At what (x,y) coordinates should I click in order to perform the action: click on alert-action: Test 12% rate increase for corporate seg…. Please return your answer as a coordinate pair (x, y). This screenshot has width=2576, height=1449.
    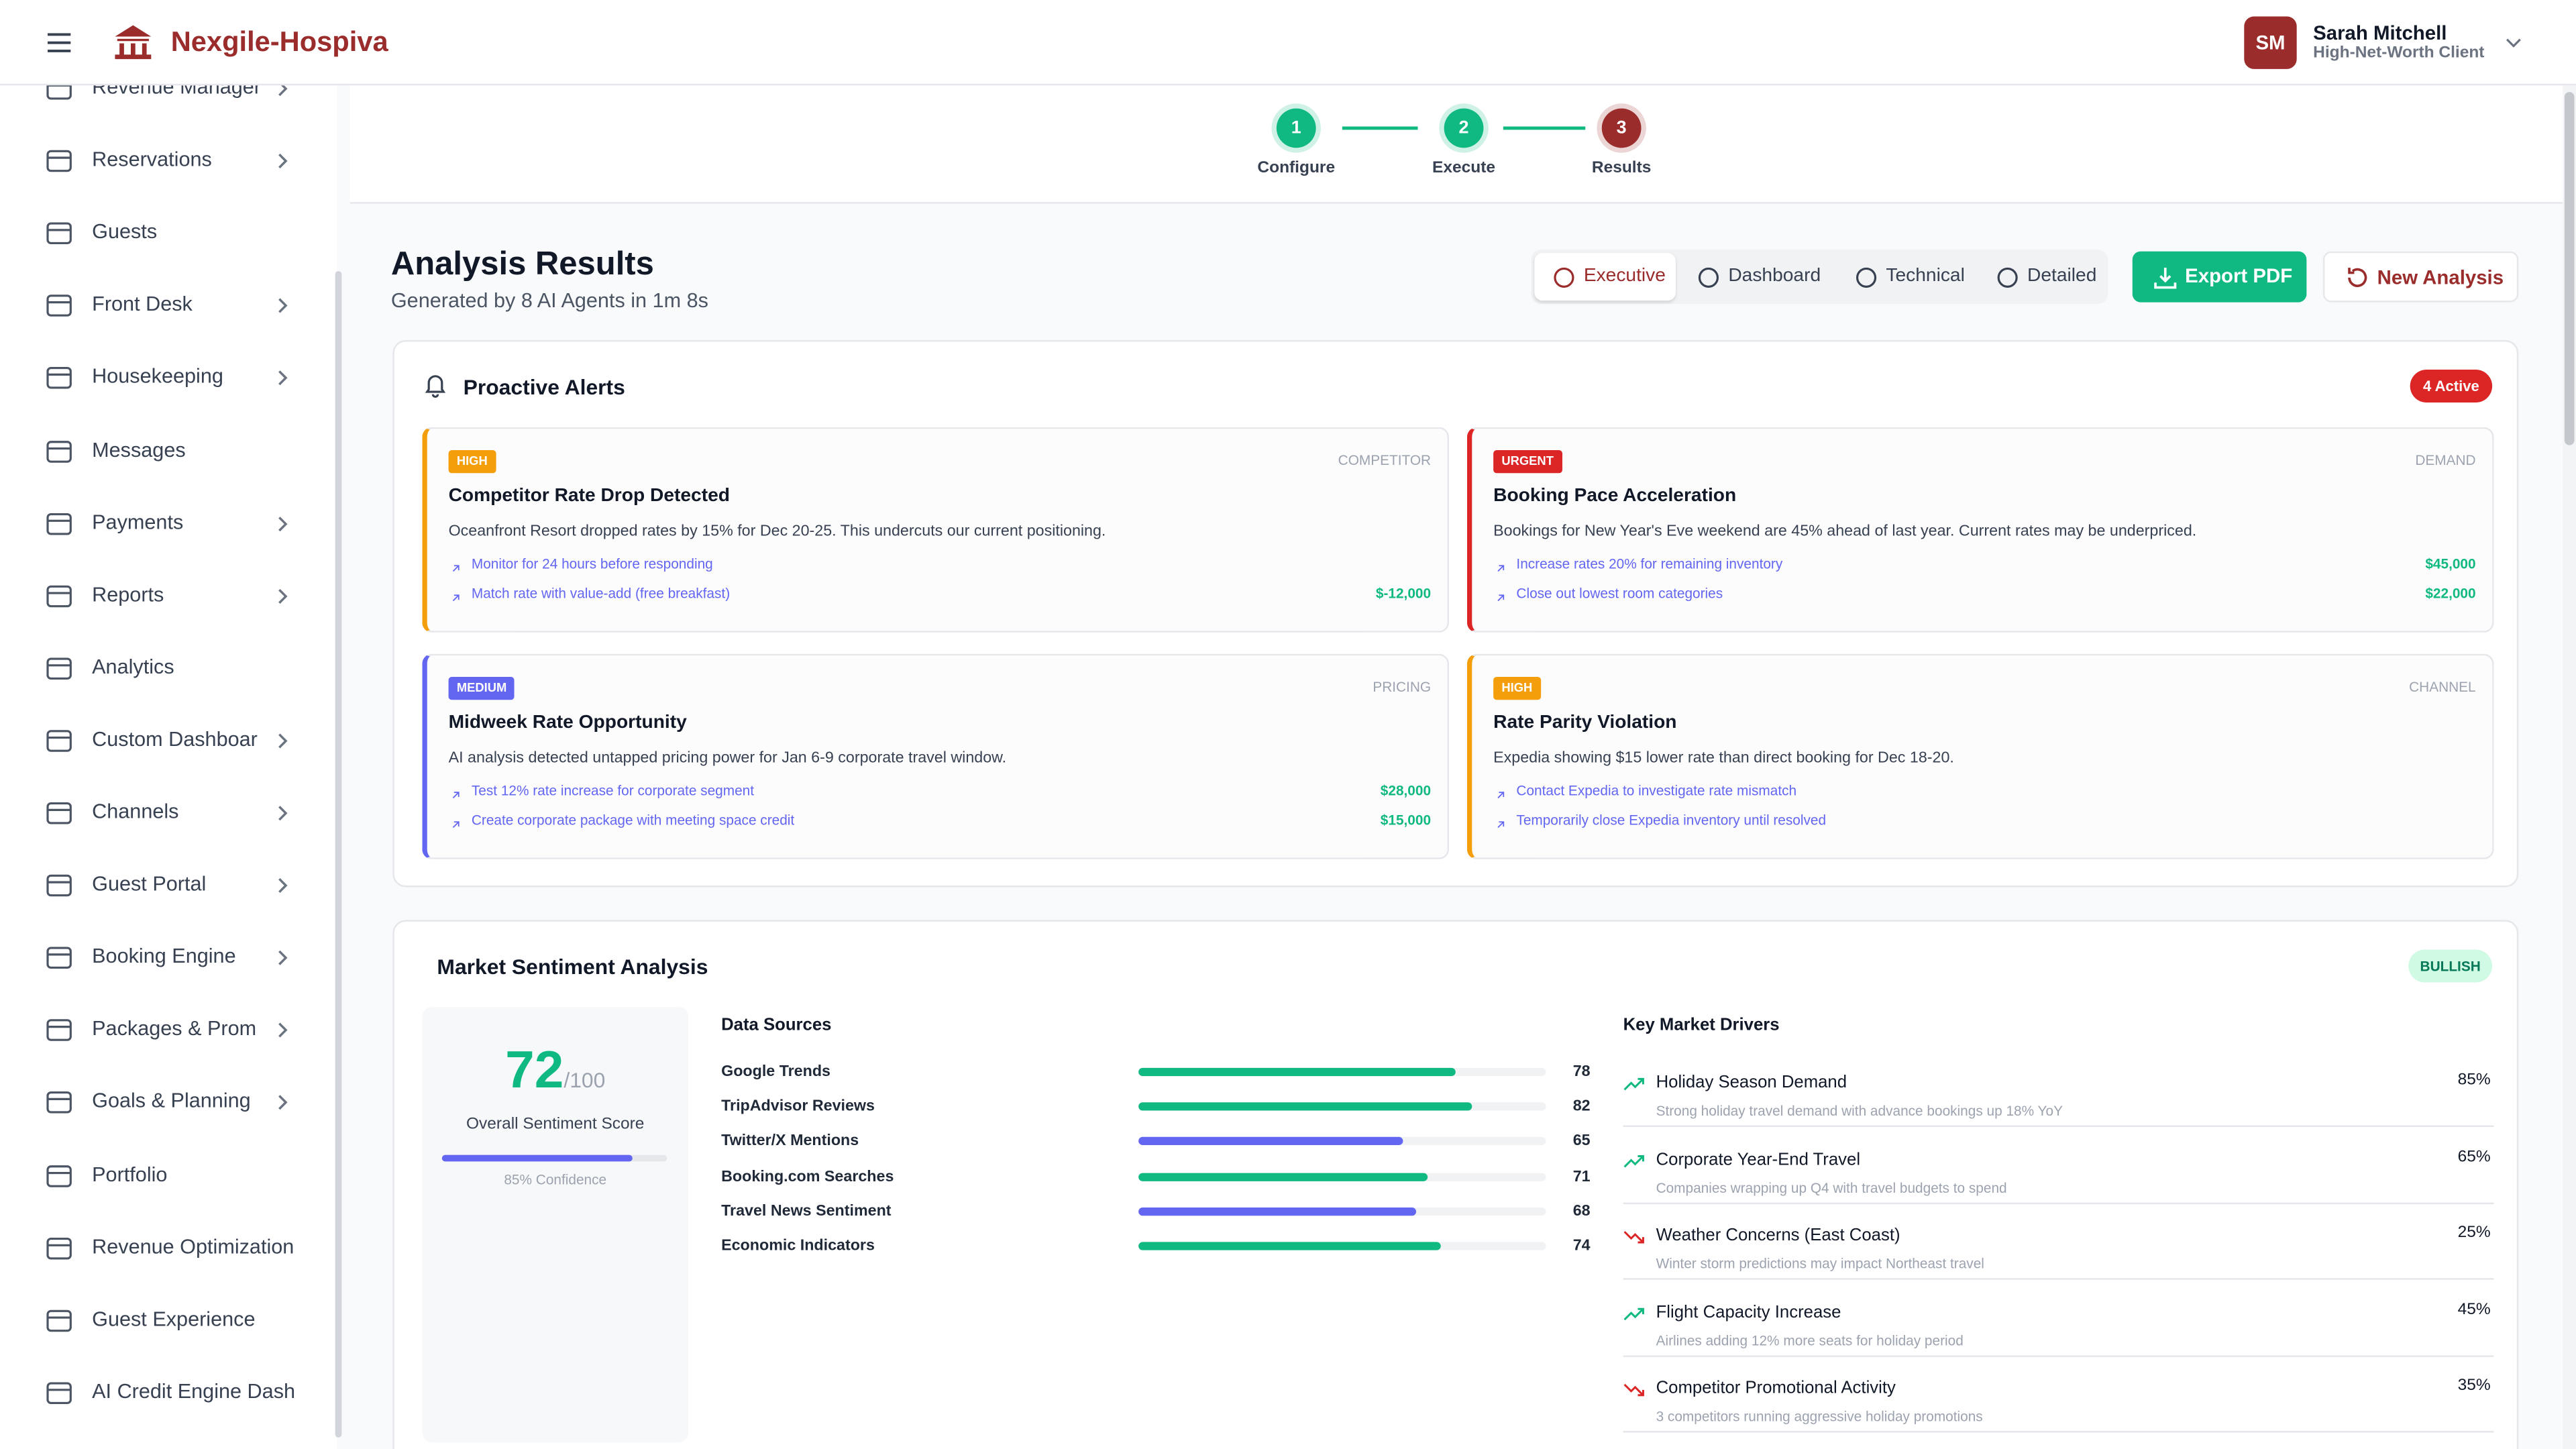
    Looking at the image, I should click on (613, 790).